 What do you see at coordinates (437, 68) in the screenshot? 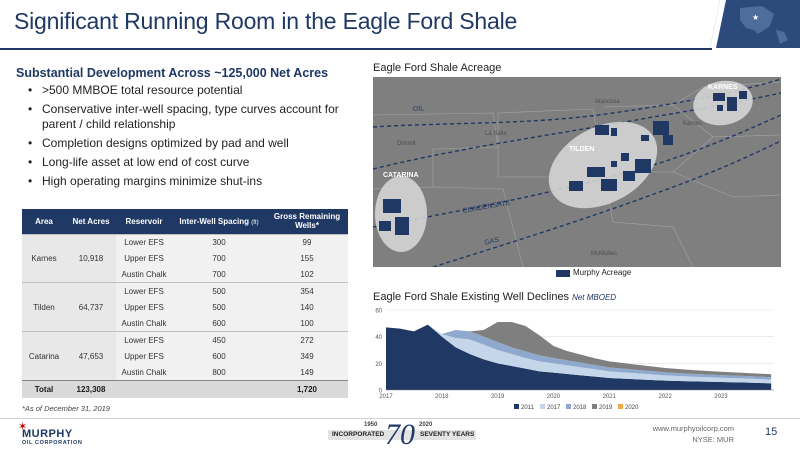
I see `map-title: Eagle Ford Shale Acreage` at bounding box center [437, 68].